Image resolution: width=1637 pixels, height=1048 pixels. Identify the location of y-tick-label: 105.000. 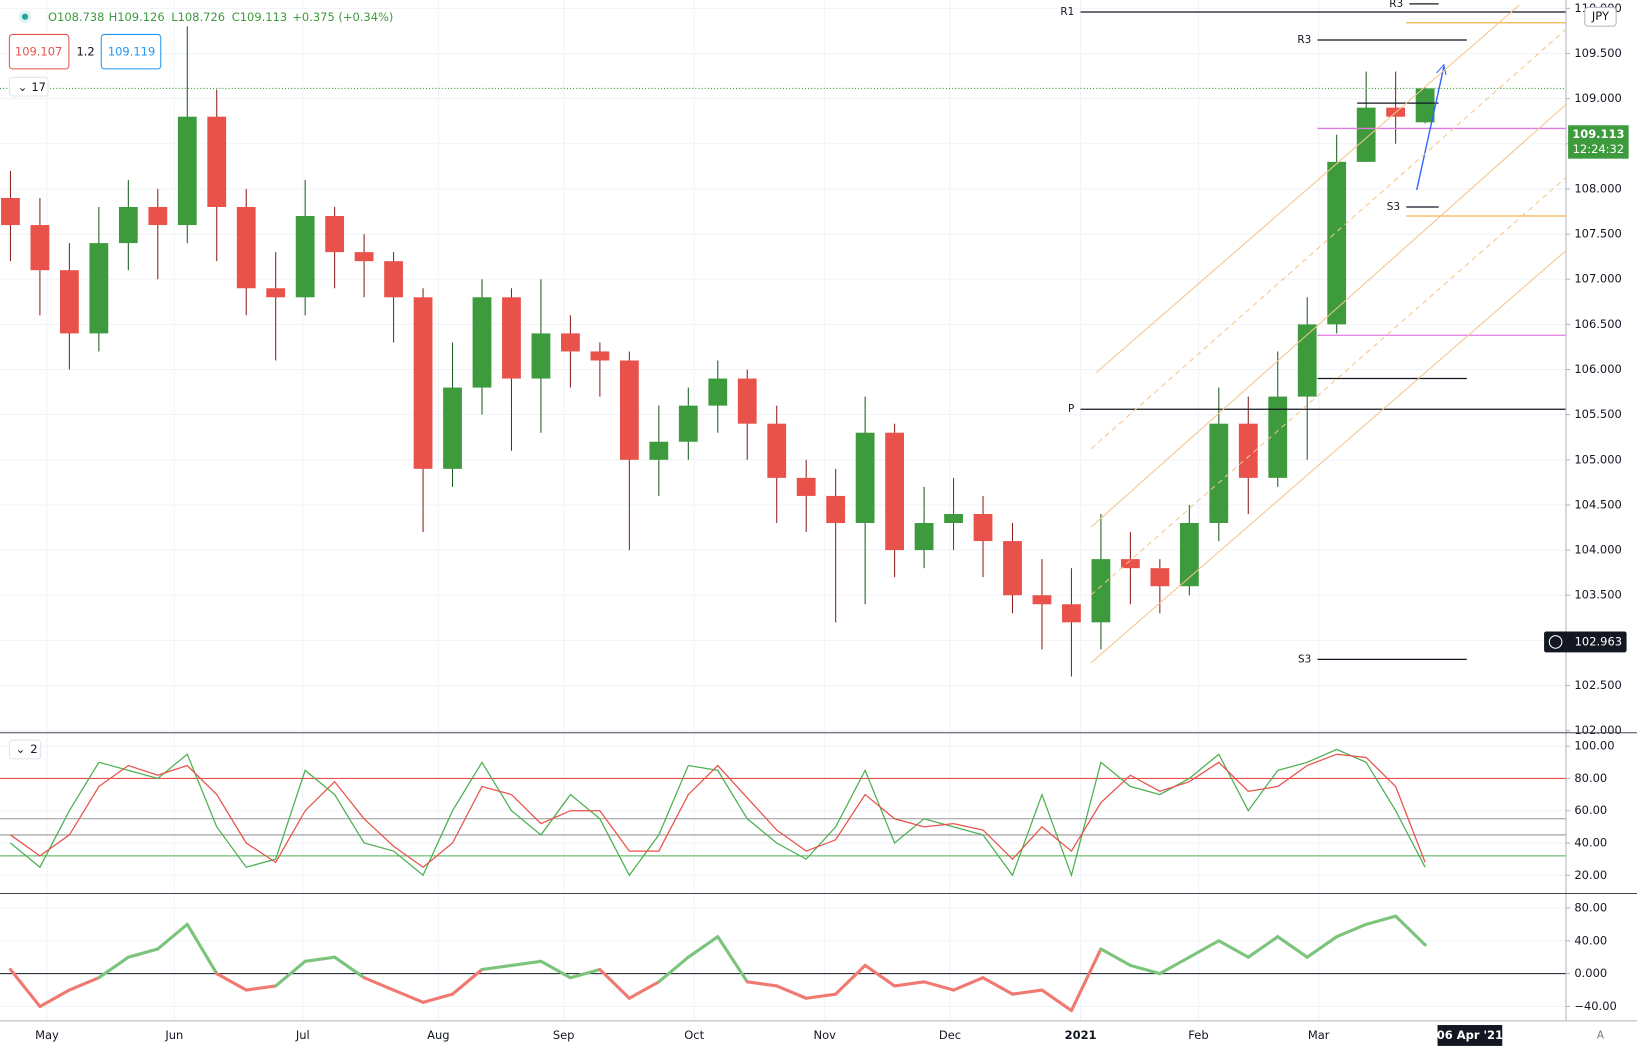
(1597, 459).